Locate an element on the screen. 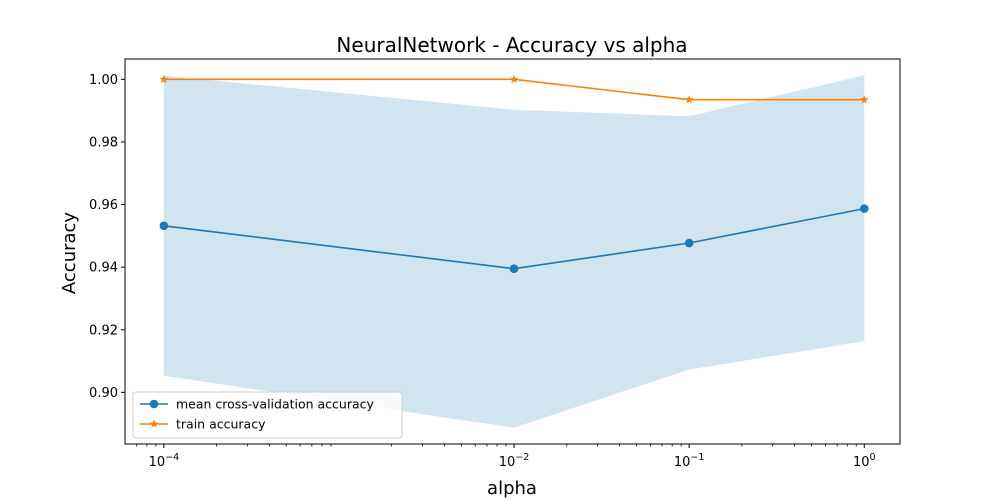 The image size is (1000, 500). y-tick-label: 0.94 is located at coordinates (103, 268).